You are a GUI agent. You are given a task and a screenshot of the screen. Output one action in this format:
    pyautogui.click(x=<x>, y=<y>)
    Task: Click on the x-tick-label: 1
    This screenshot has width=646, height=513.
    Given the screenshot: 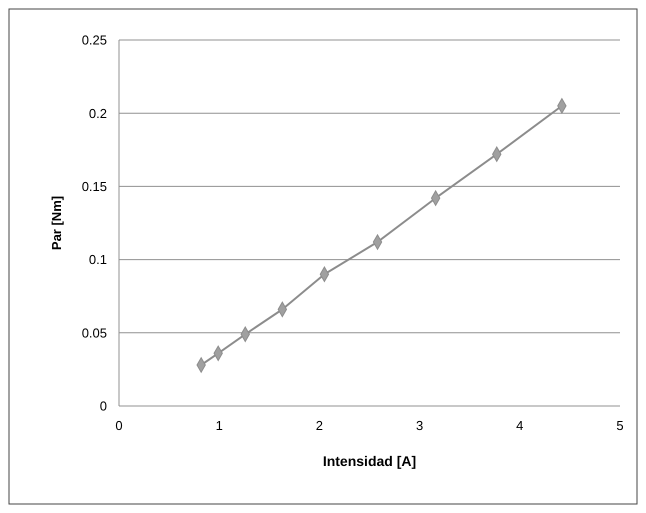 What is the action you would take?
    pyautogui.click(x=219, y=425)
    